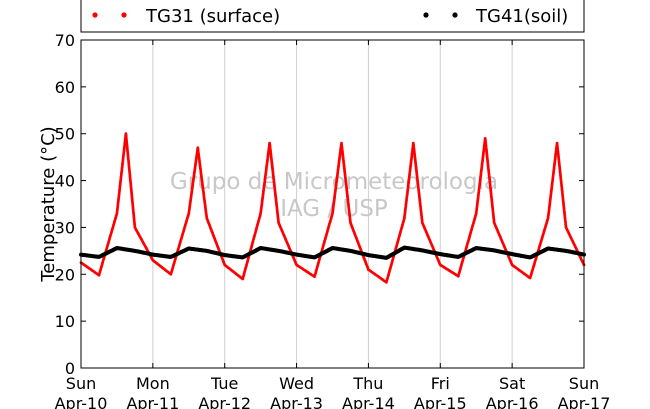  Describe the element at coordinates (440, 383) in the screenshot. I see `x-tick-day: Fri` at that location.